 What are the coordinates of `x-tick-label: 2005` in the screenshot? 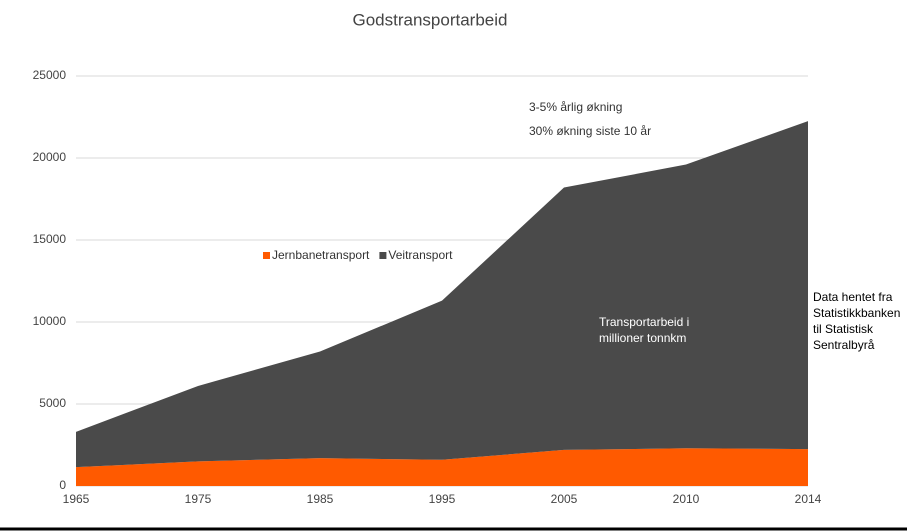 It's located at (564, 499).